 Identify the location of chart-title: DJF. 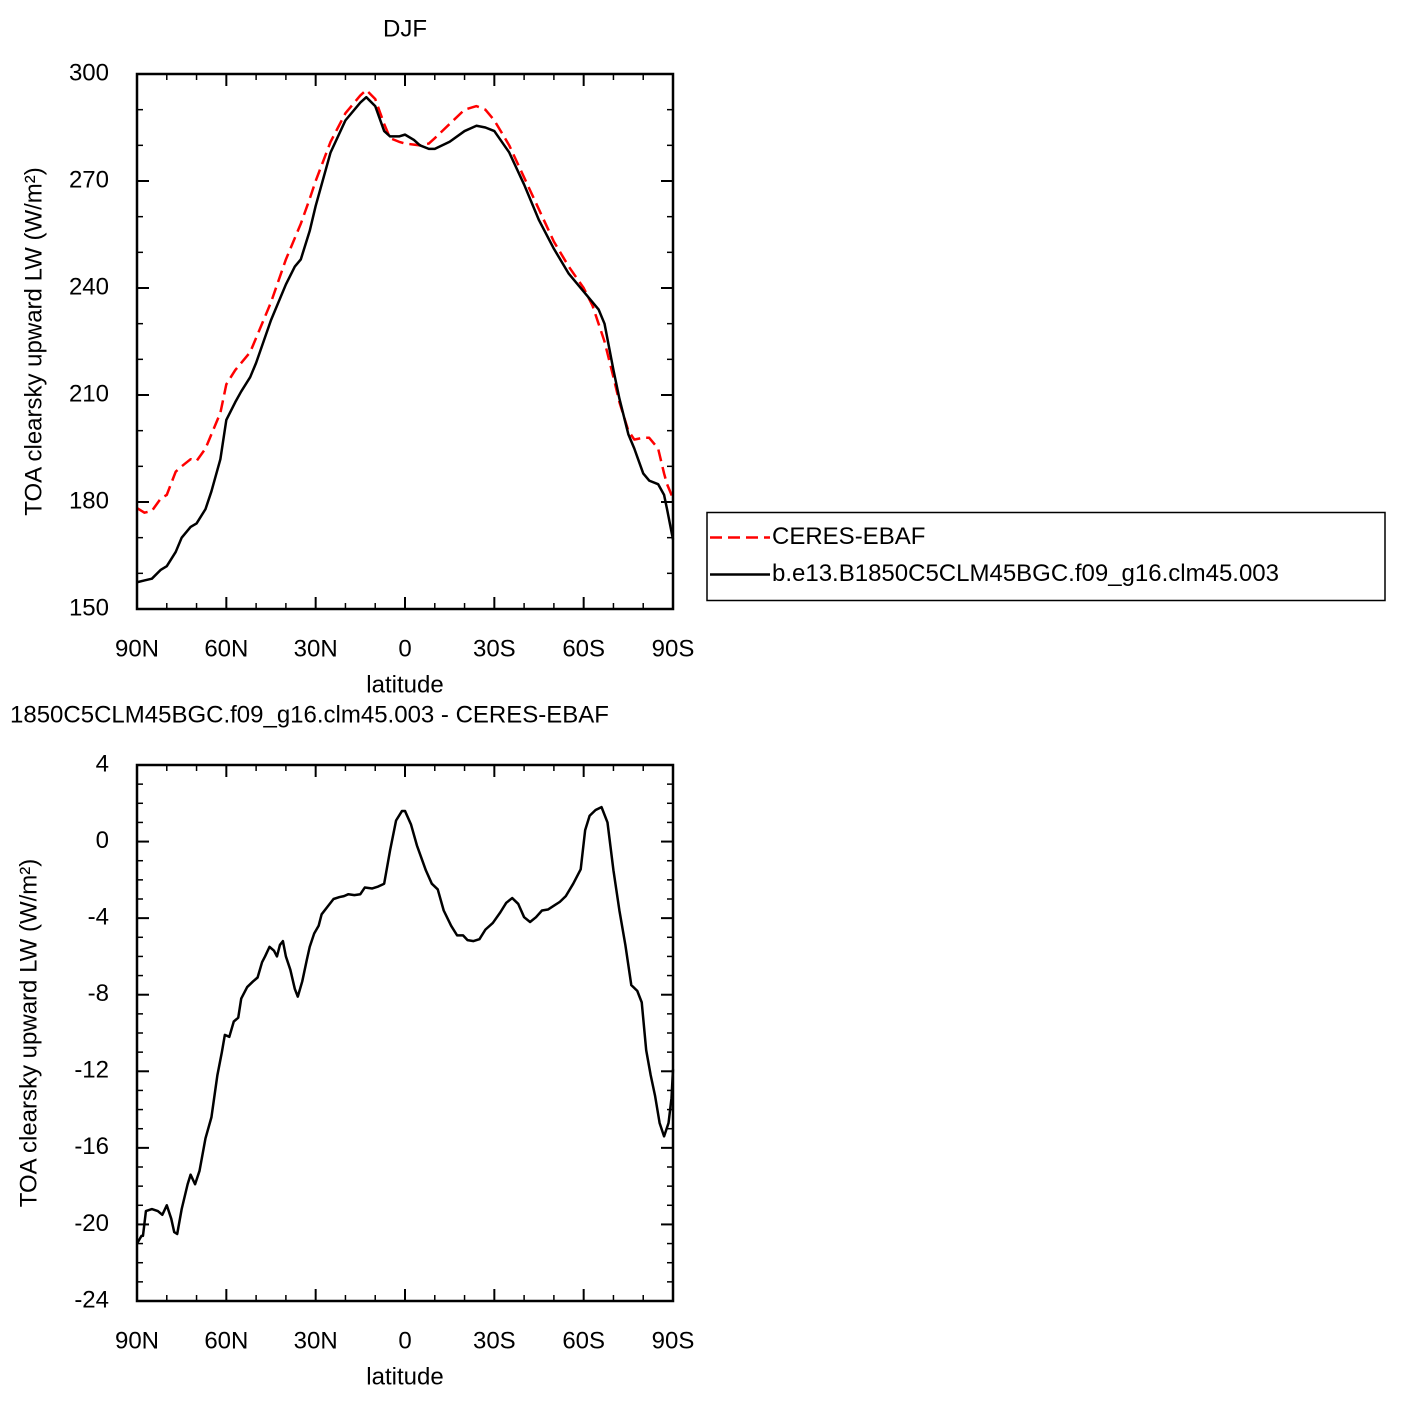
(405, 28).